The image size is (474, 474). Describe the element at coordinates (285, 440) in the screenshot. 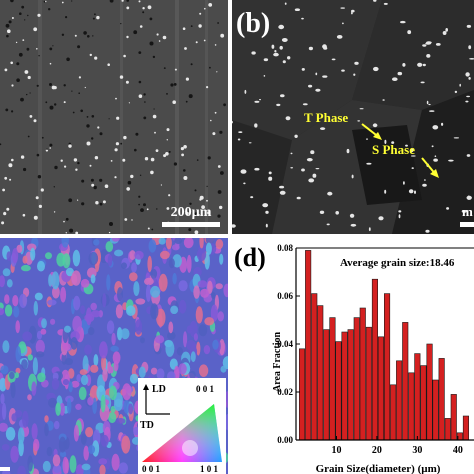

I see `y-tick-label: 0.00` at that location.